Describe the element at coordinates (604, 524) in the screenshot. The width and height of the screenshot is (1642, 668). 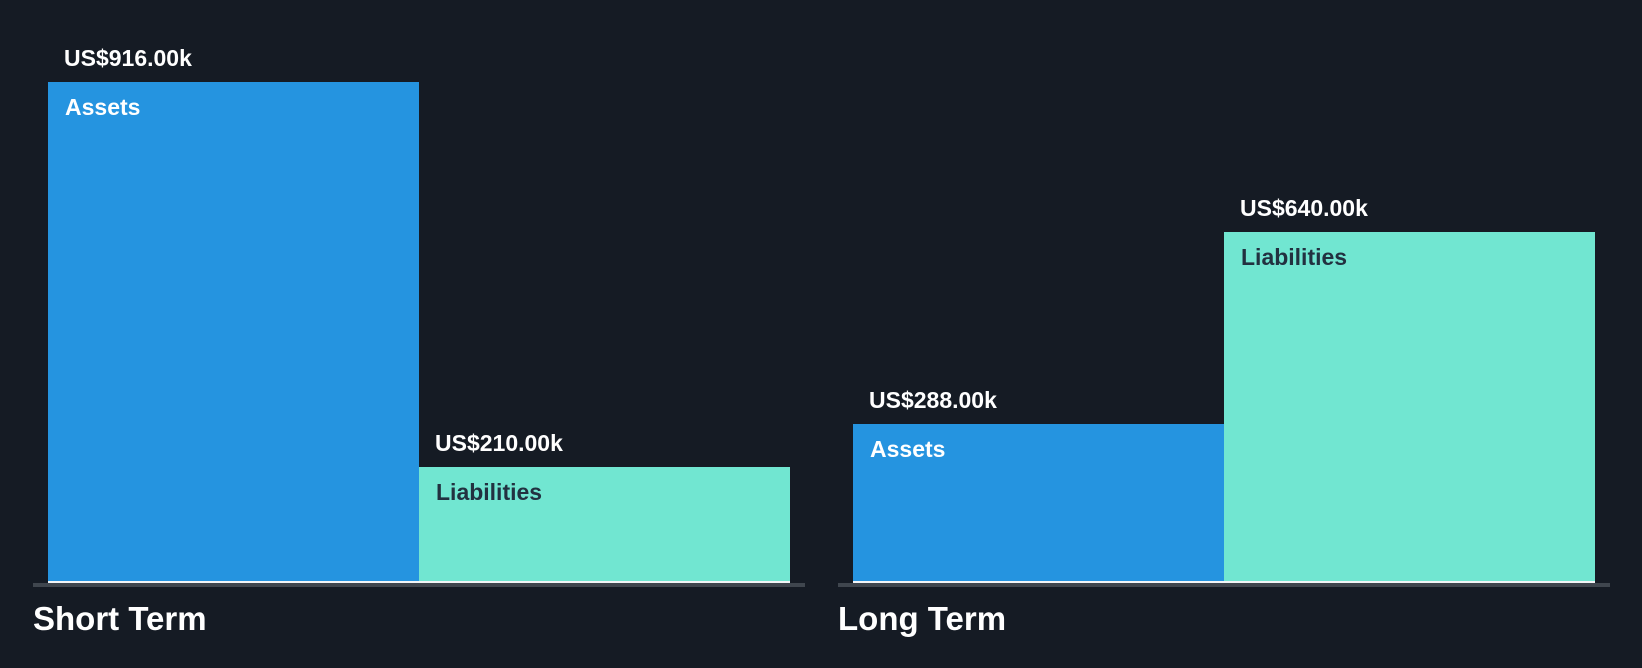
I see `liabilities-bar-short-term` at that location.